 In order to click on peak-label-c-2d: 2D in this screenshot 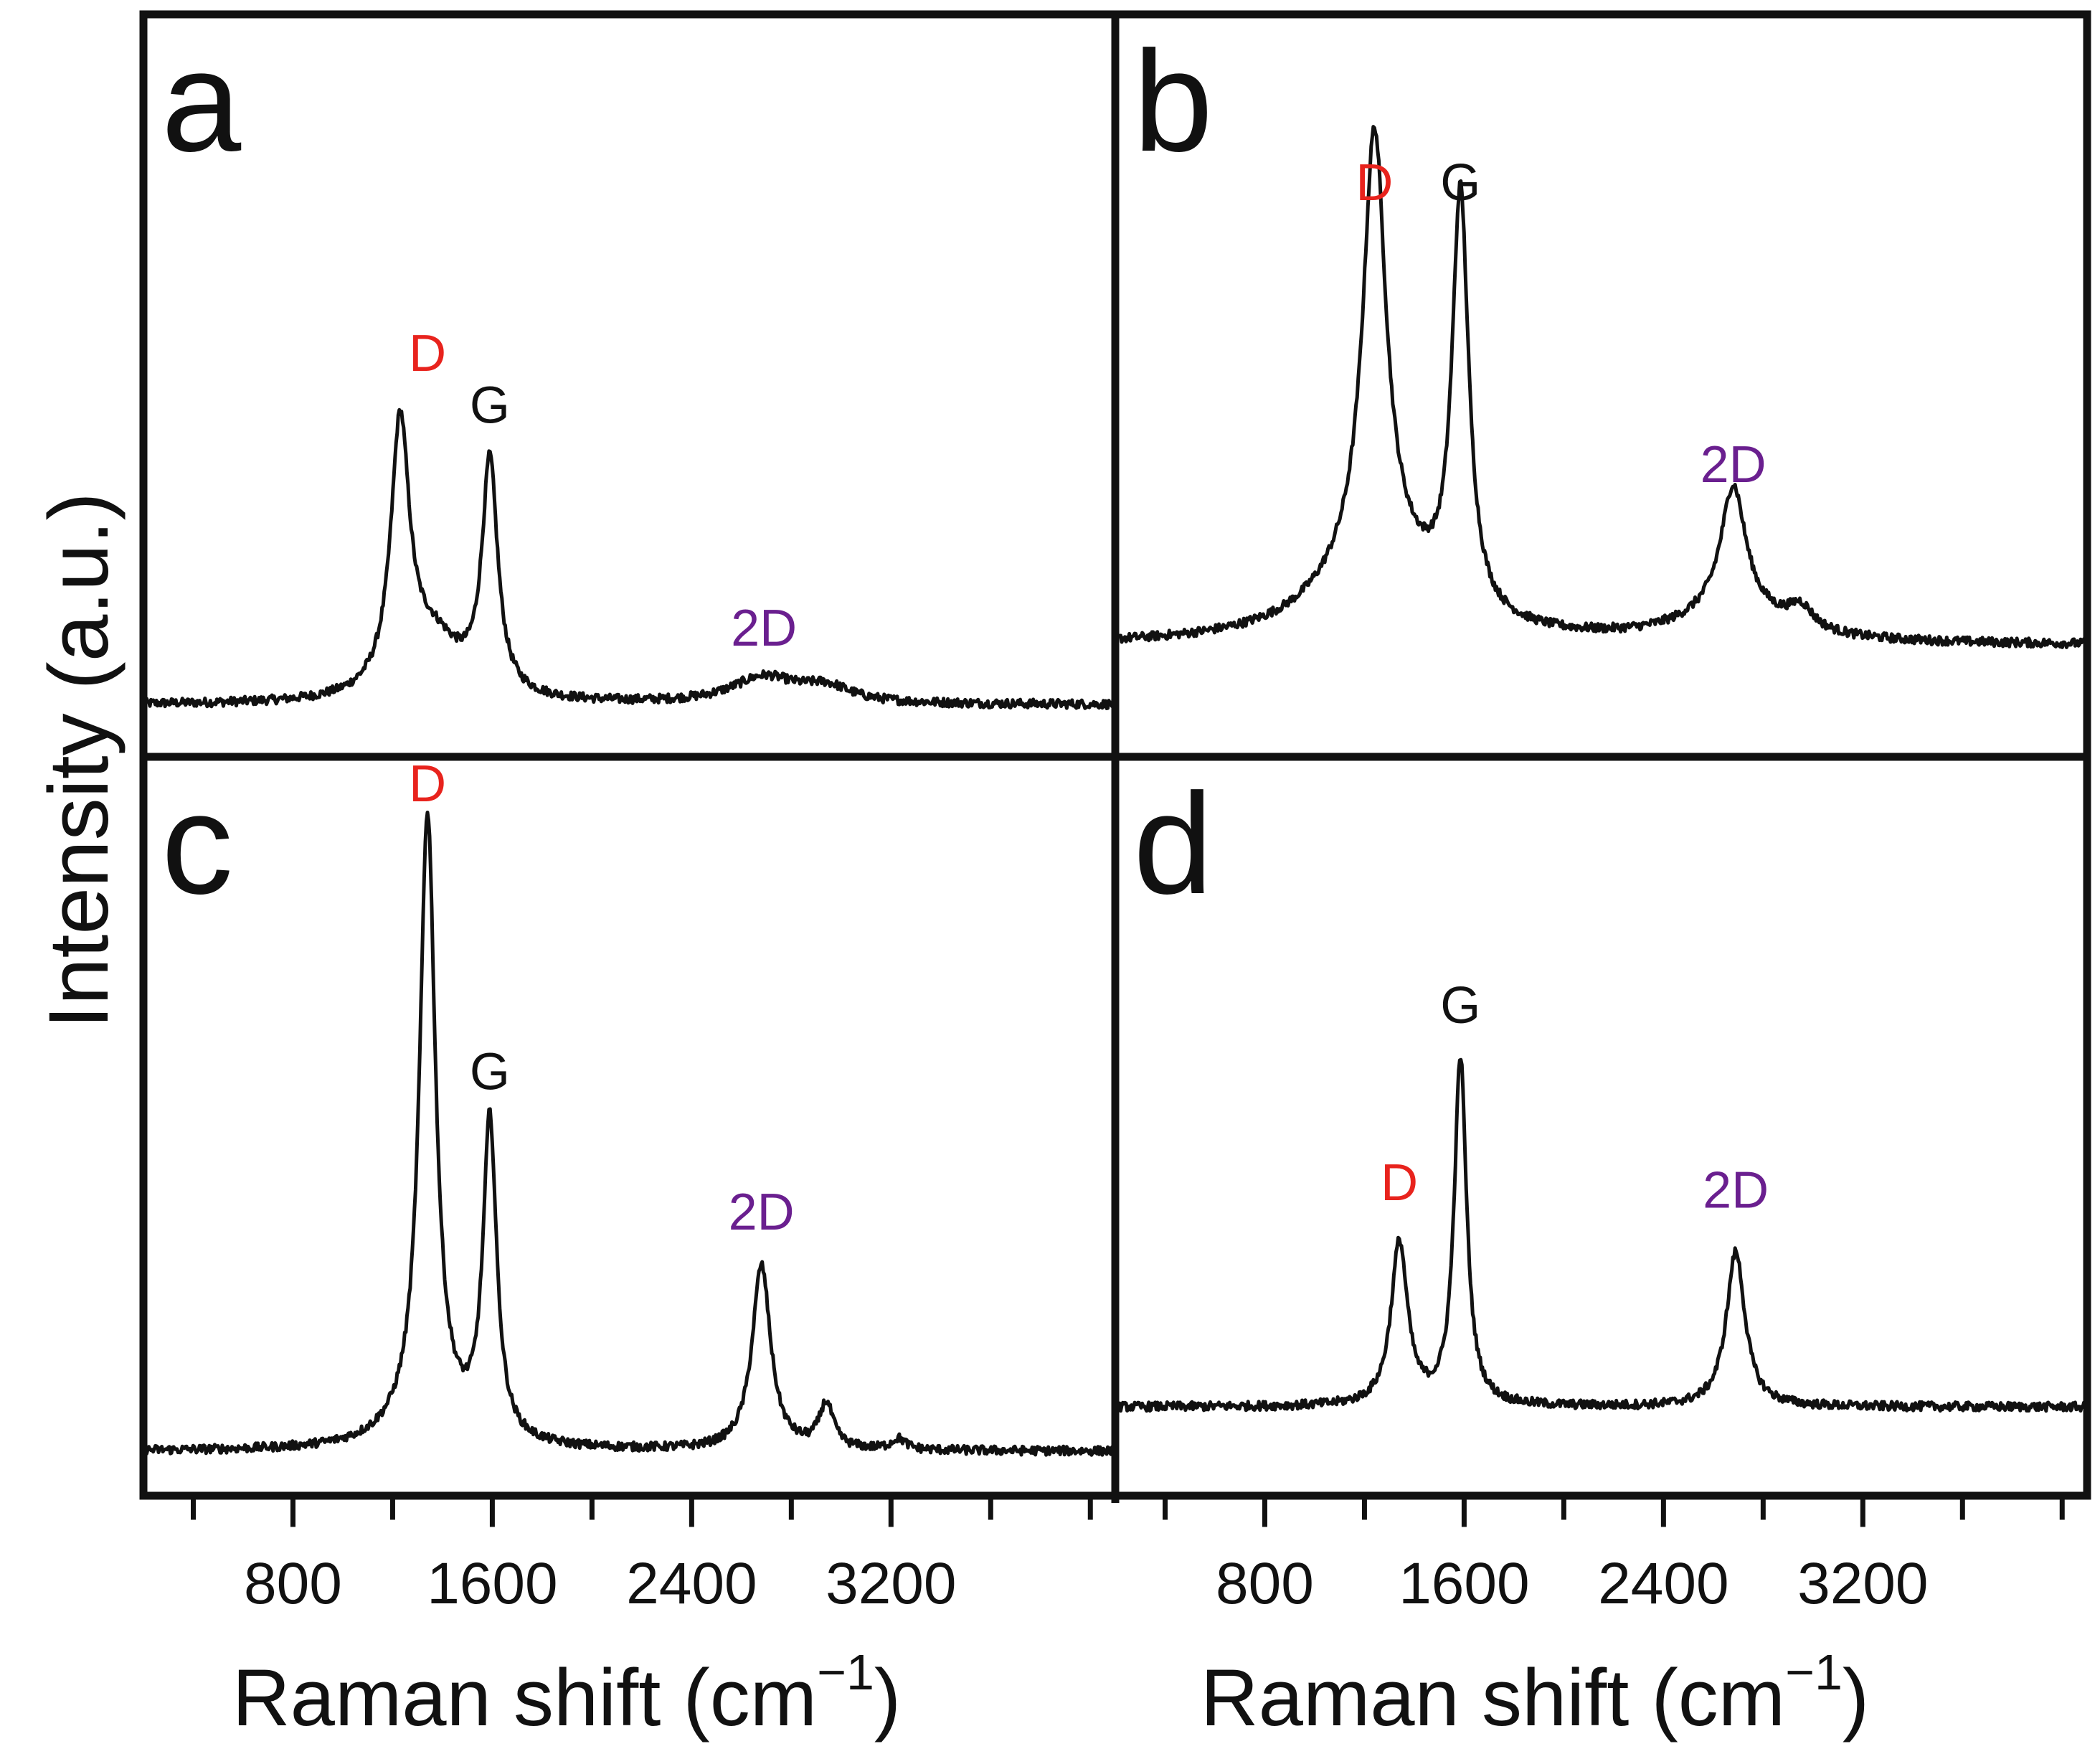, I will do `click(762, 1212)`.